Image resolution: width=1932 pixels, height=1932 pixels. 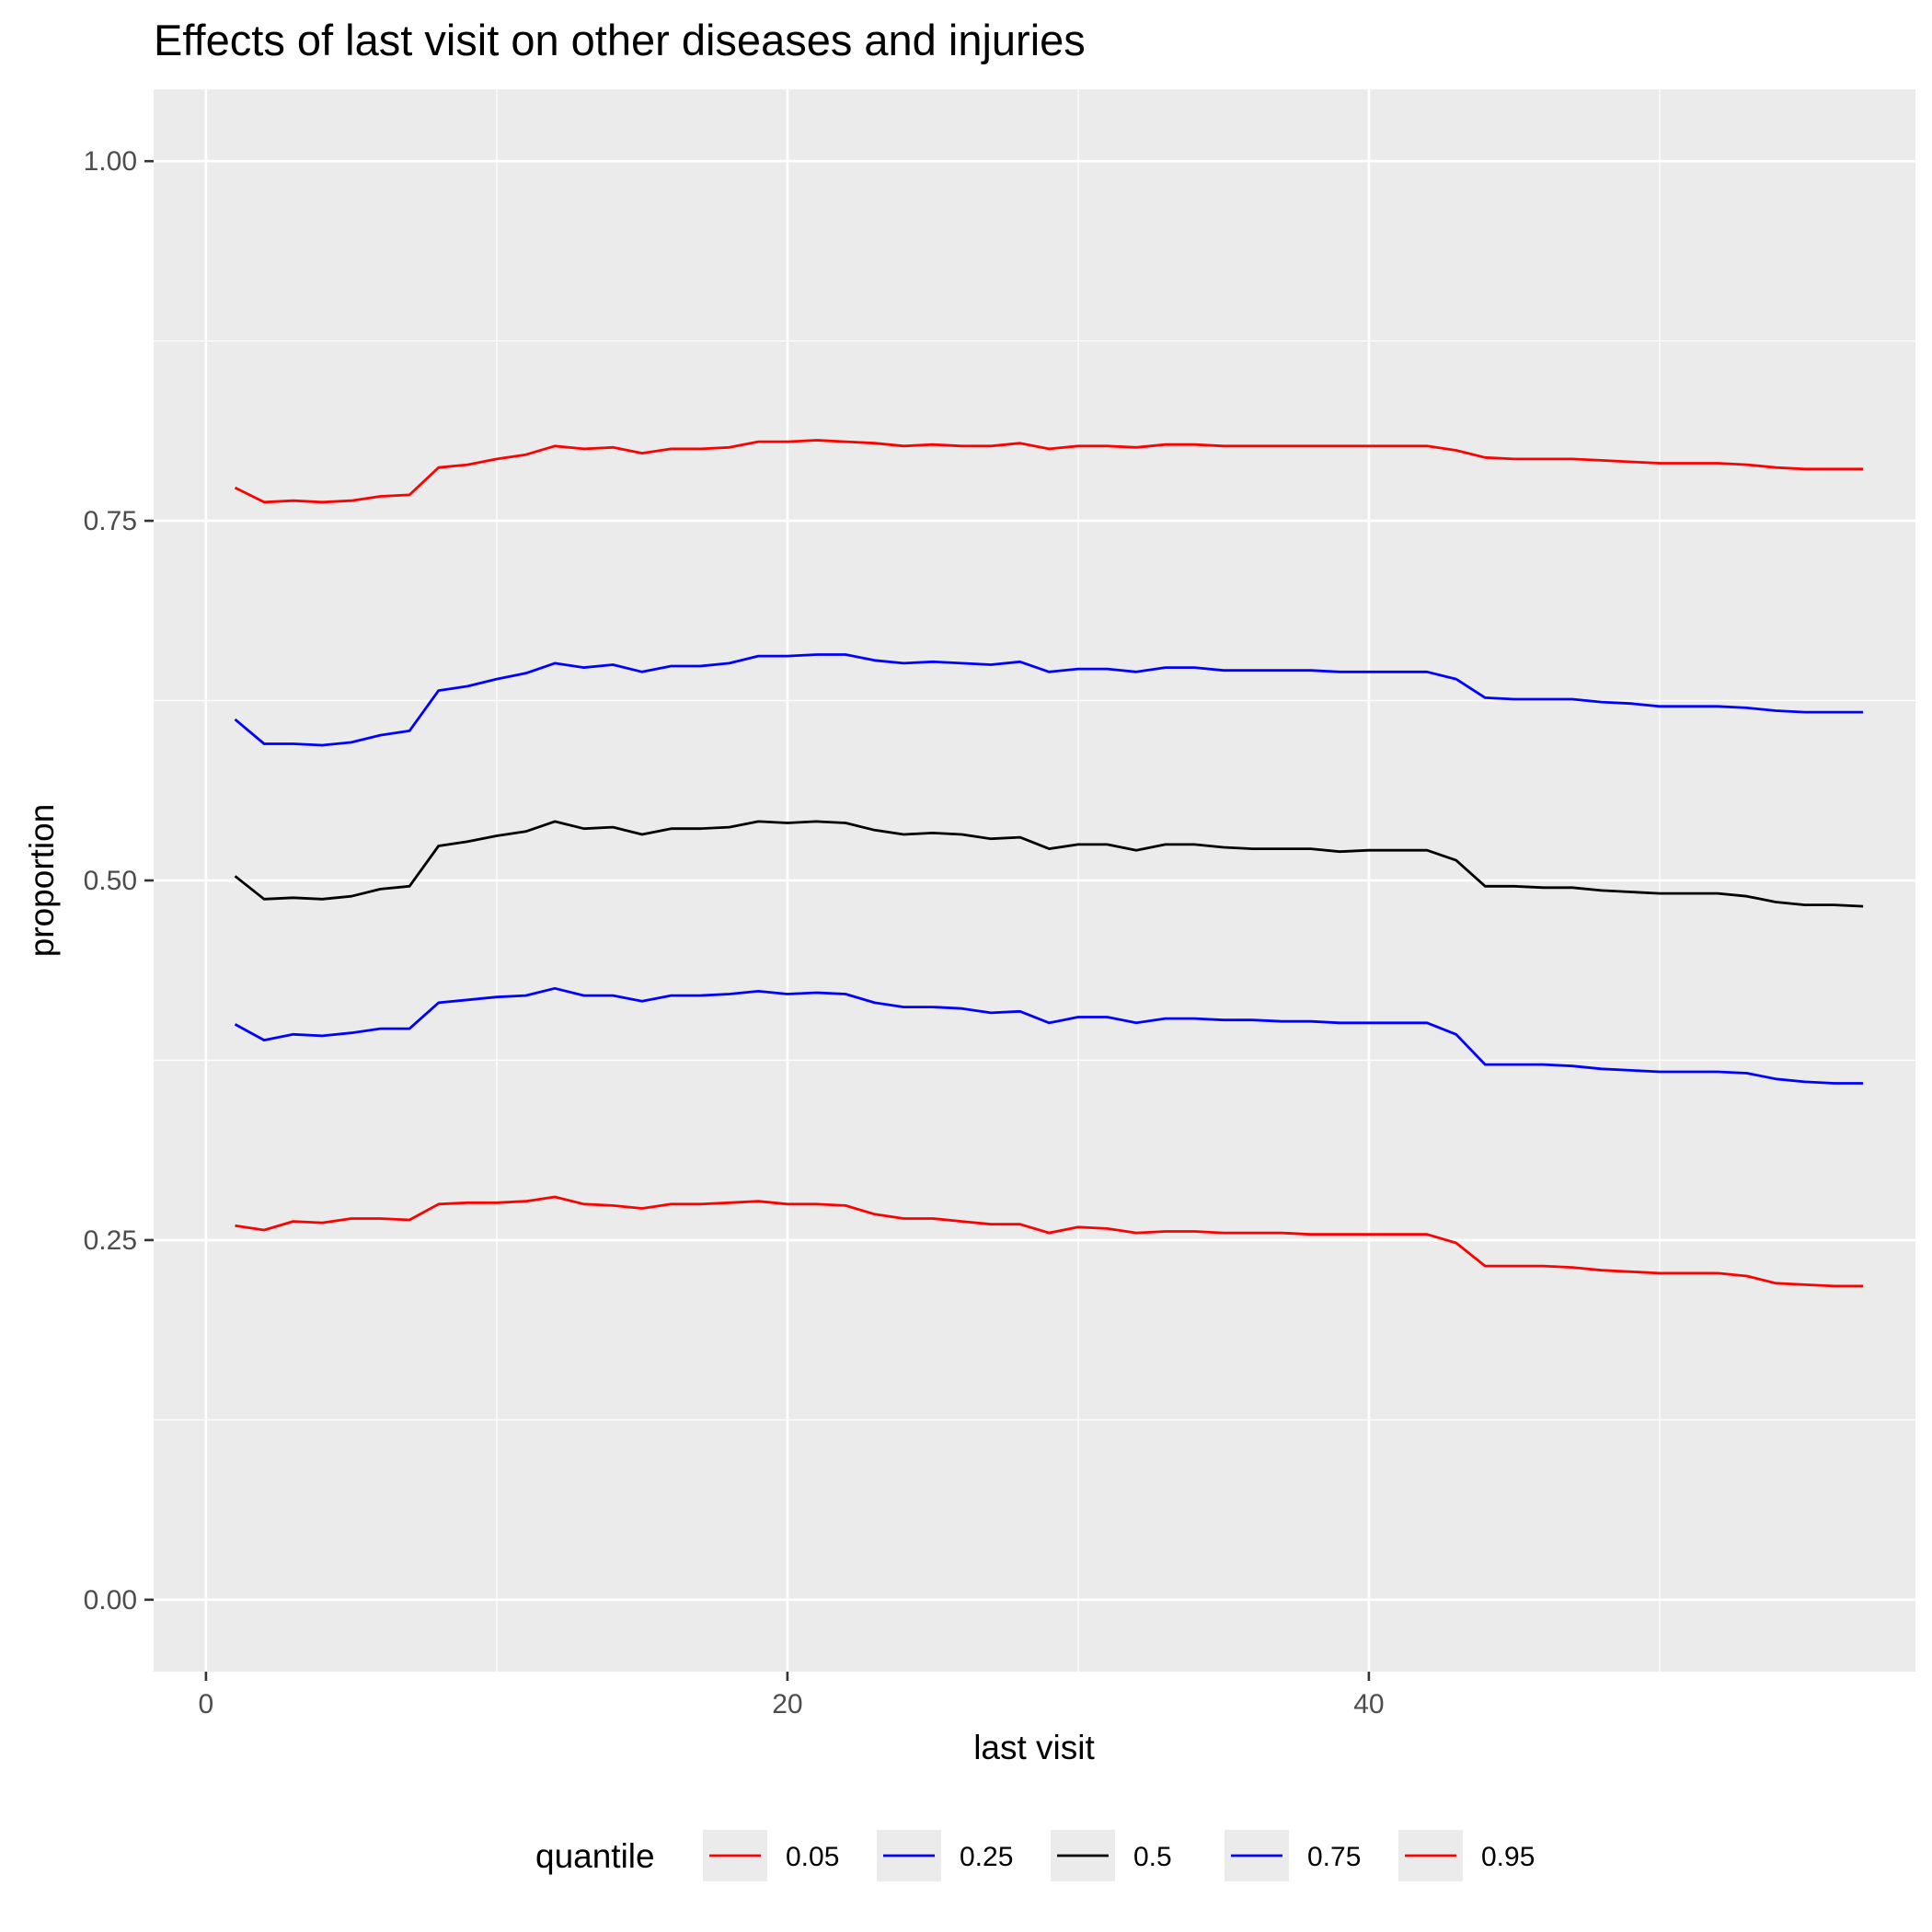 I want to click on y-tick-label: 1.00, so click(x=110, y=161).